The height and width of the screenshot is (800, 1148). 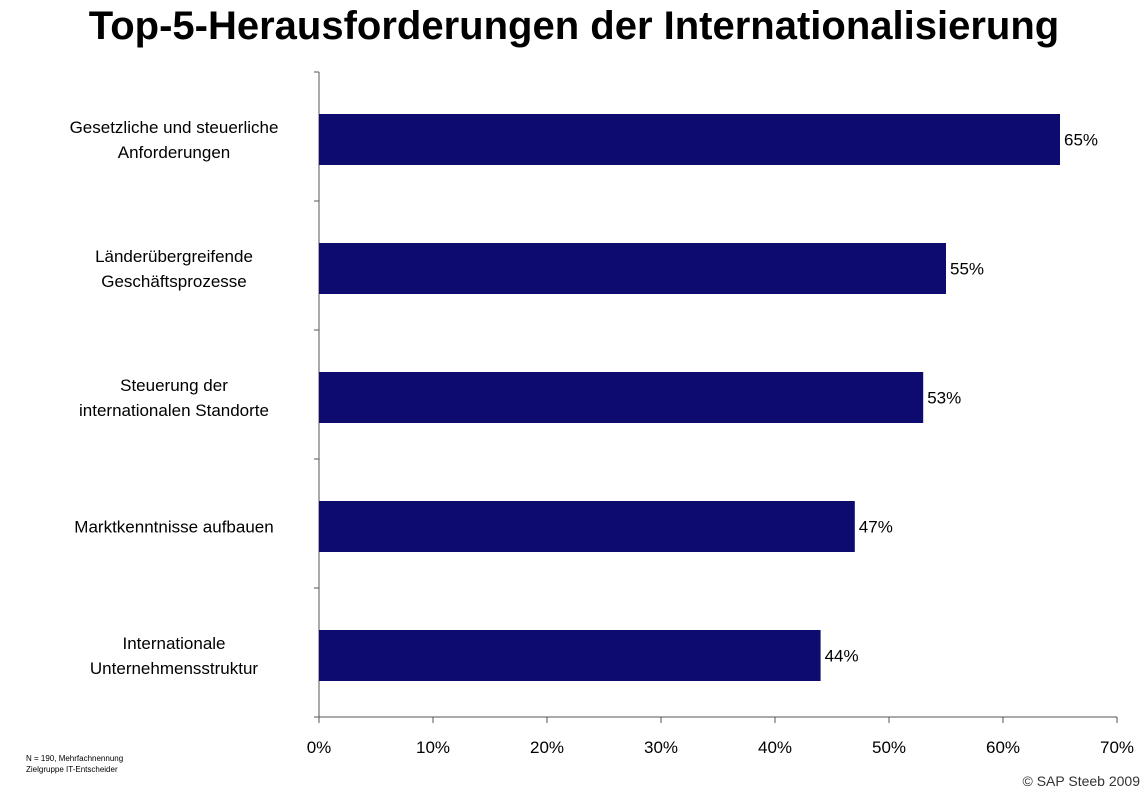 I want to click on category-label: Geschäftsprozesse, so click(x=174, y=281).